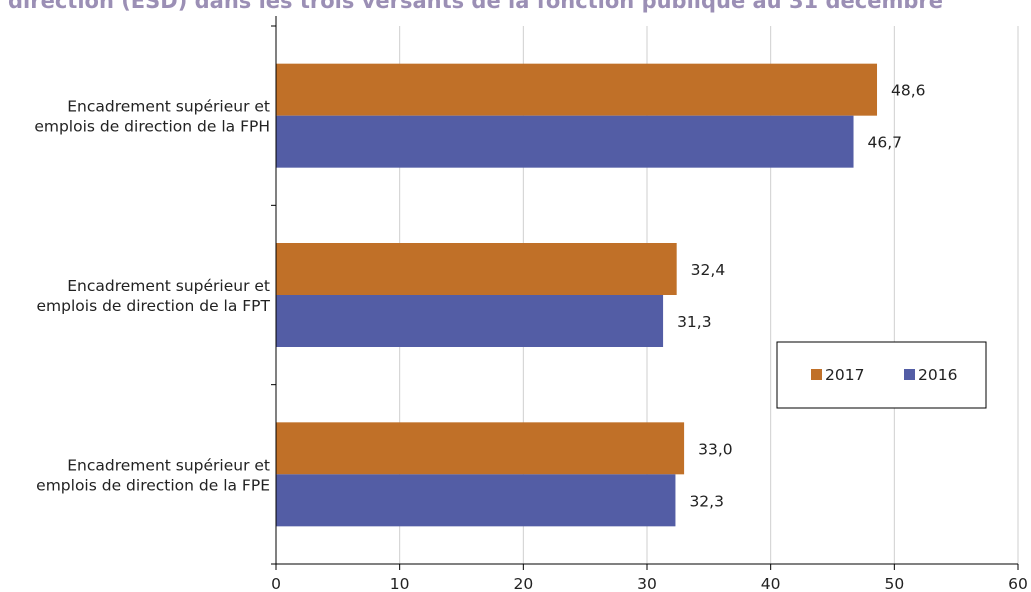 The height and width of the screenshot is (592, 1031). What do you see at coordinates (937, 375) in the screenshot?
I see `legend-label-2016: 2016` at bounding box center [937, 375].